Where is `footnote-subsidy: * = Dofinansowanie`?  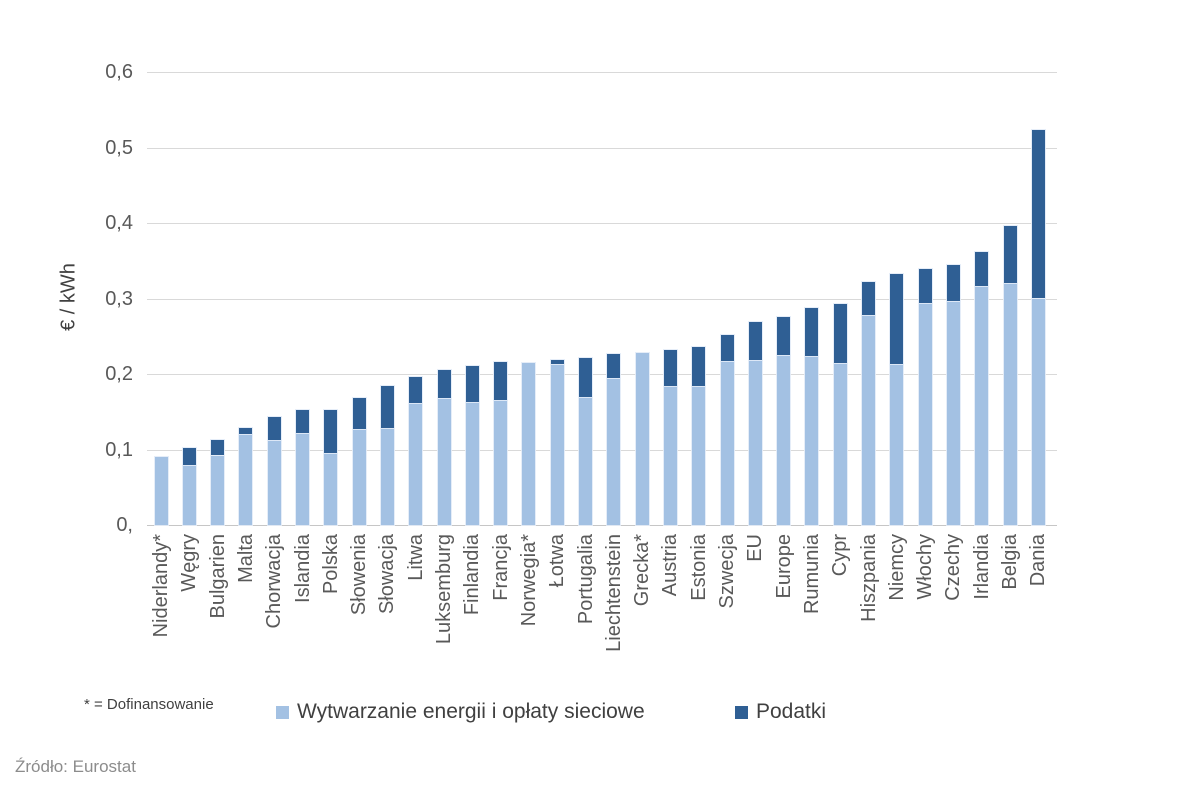 footnote-subsidy: * = Dofinansowanie is located at coordinates (149, 704).